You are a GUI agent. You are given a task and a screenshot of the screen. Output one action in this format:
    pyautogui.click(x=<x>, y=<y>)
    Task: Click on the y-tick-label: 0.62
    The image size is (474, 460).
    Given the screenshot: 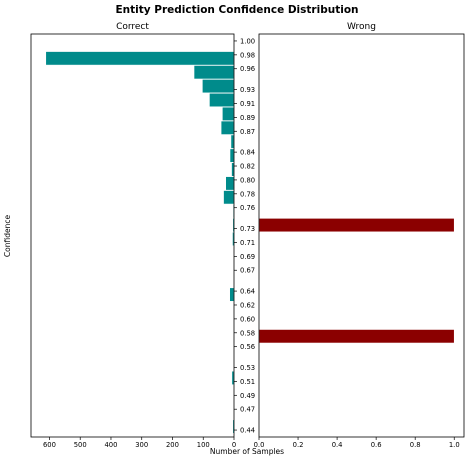 What is the action you would take?
    pyautogui.click(x=247, y=305)
    